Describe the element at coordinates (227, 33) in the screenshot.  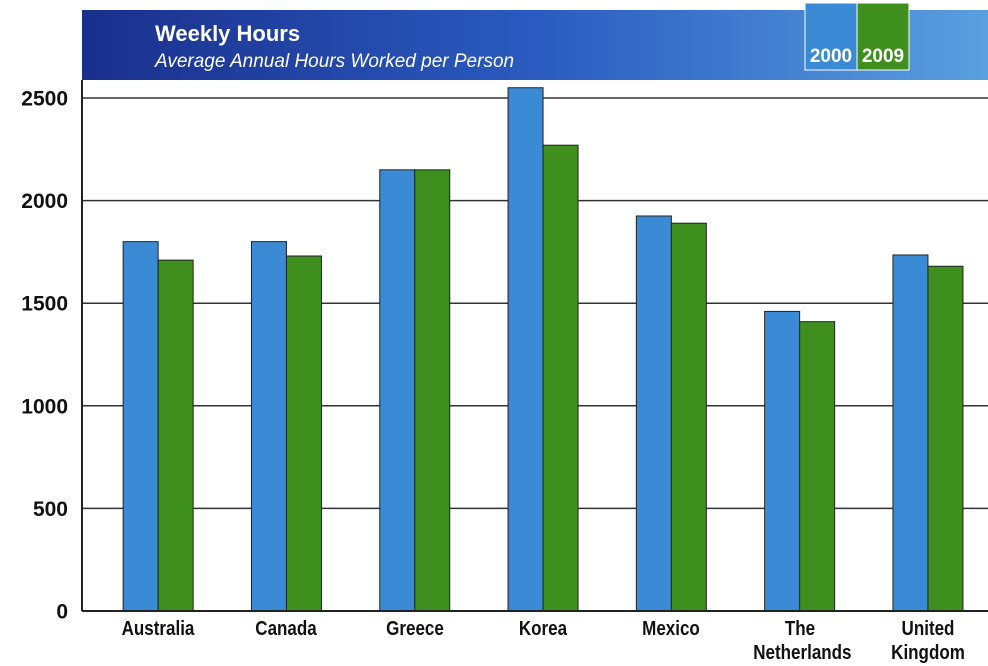
I see `chart-title: Weekly Hours` at that location.